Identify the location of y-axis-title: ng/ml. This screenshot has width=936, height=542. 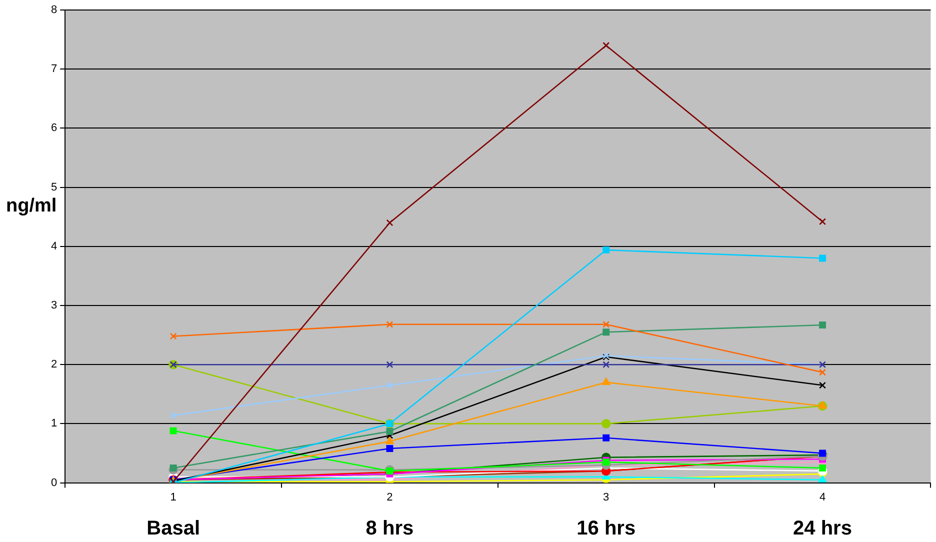
(31, 205).